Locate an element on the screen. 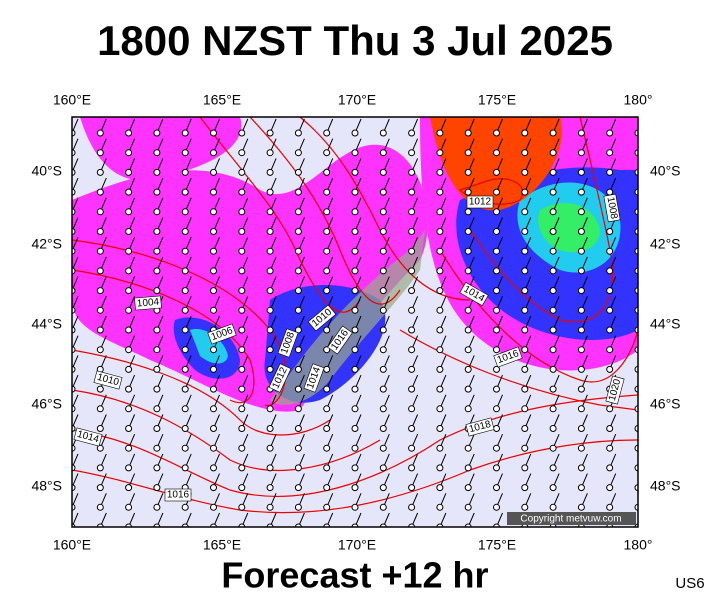  isobar-label: 1014 is located at coordinates (88, 437).